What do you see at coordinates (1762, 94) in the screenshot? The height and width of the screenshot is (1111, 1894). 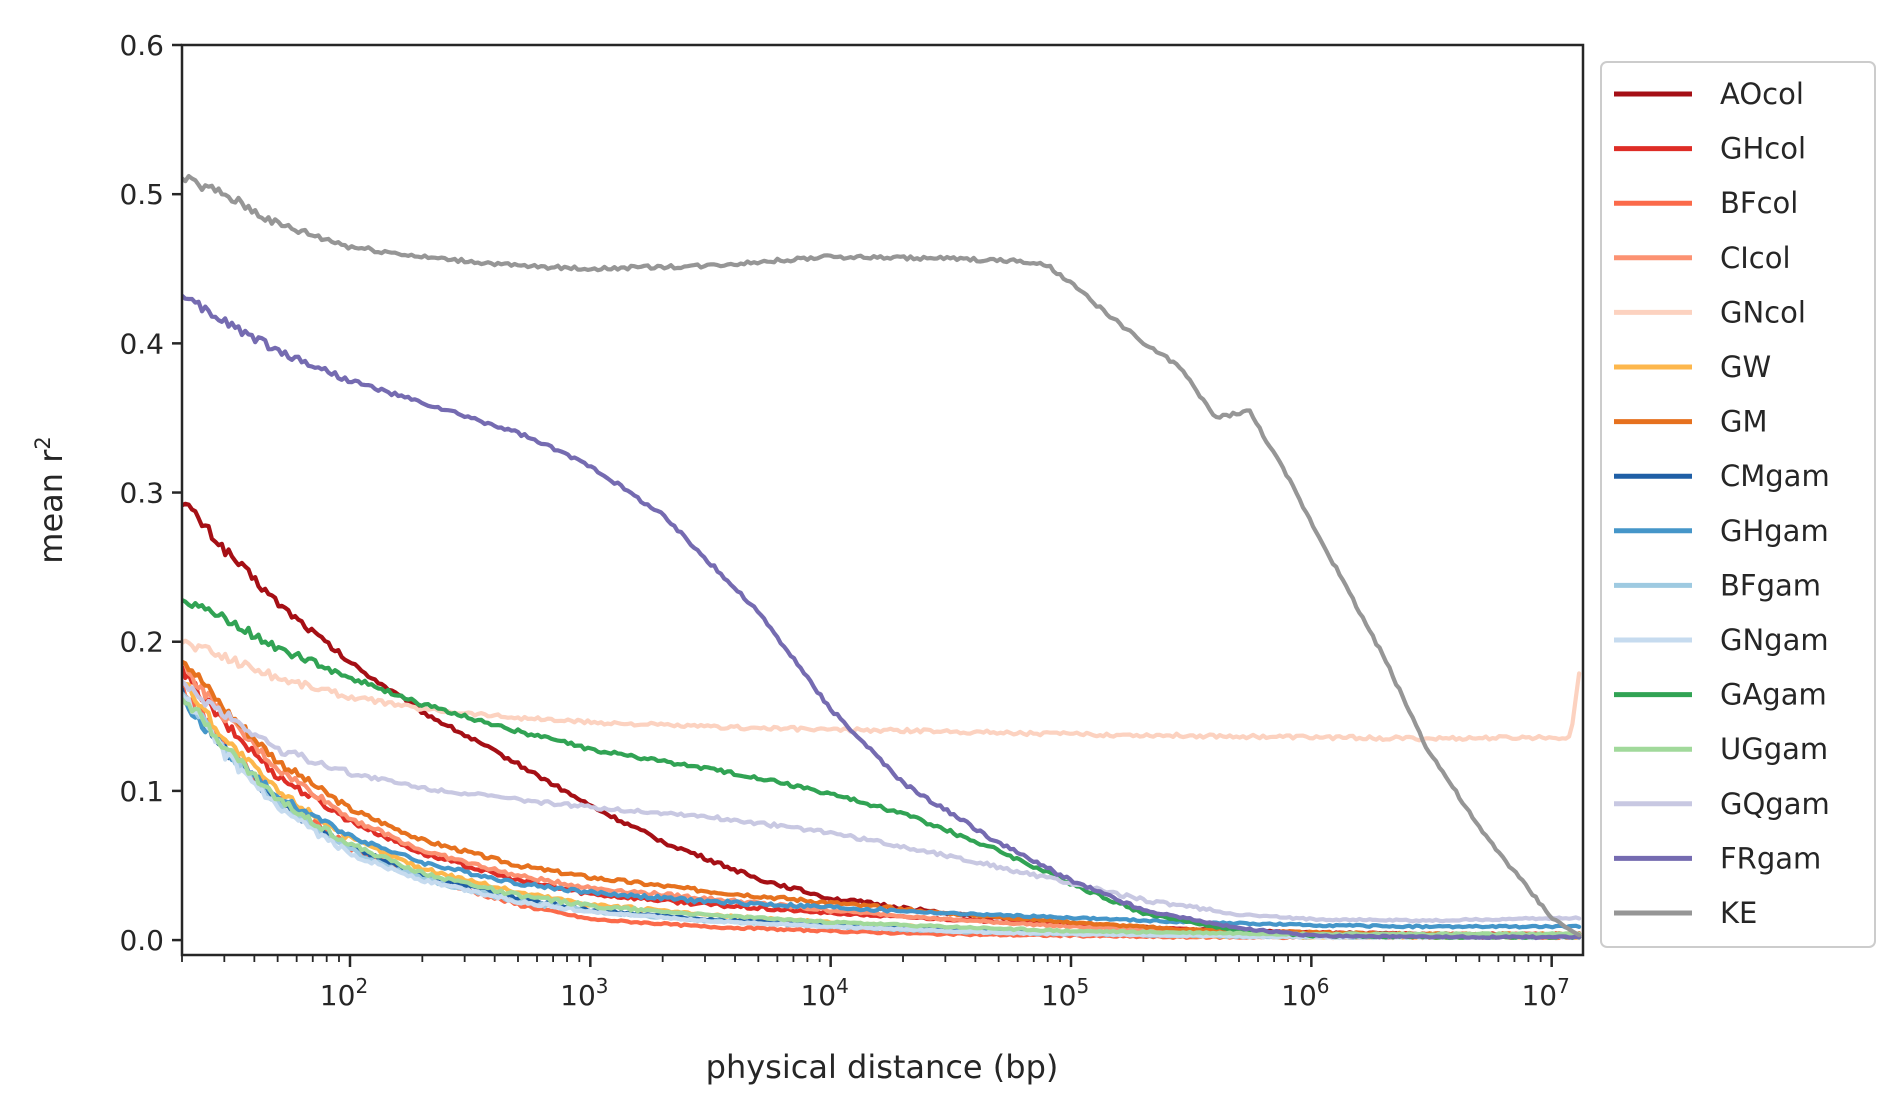 I see `legend-label: AOcol` at bounding box center [1762, 94].